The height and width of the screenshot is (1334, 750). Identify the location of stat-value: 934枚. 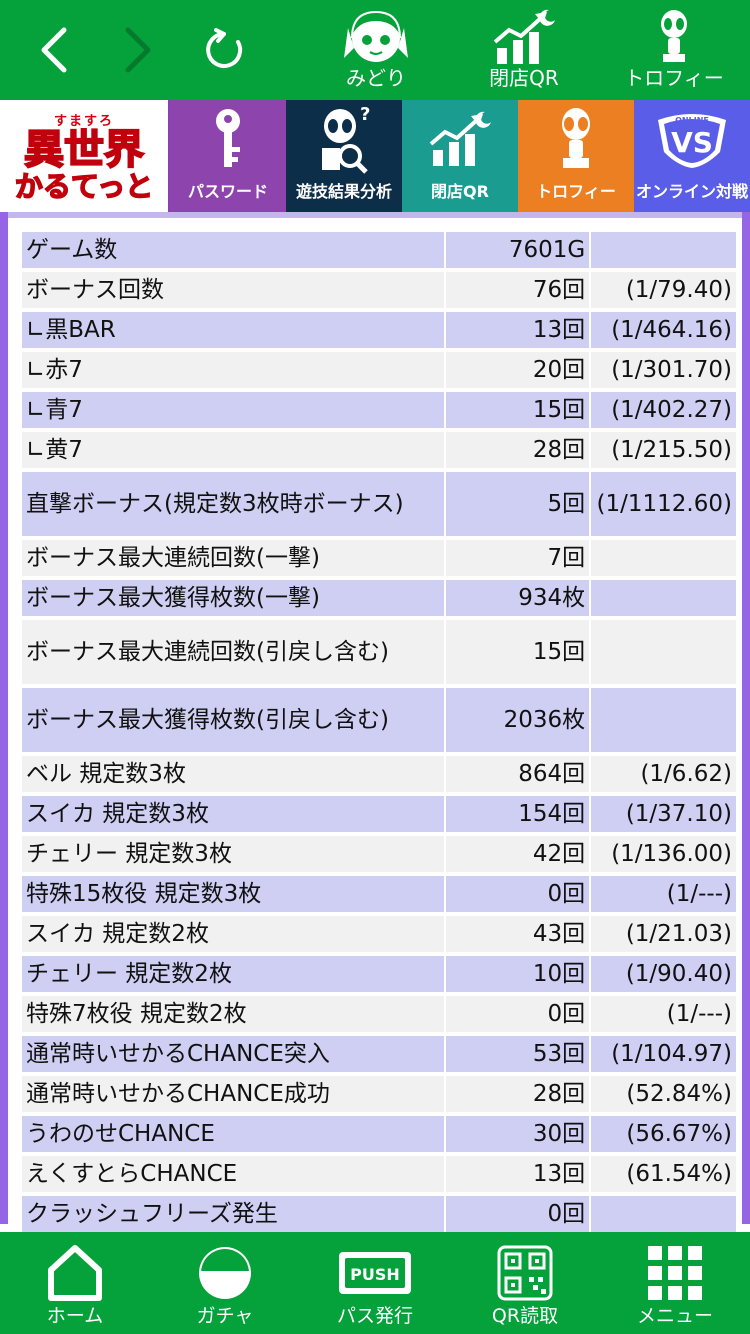
(517, 598).